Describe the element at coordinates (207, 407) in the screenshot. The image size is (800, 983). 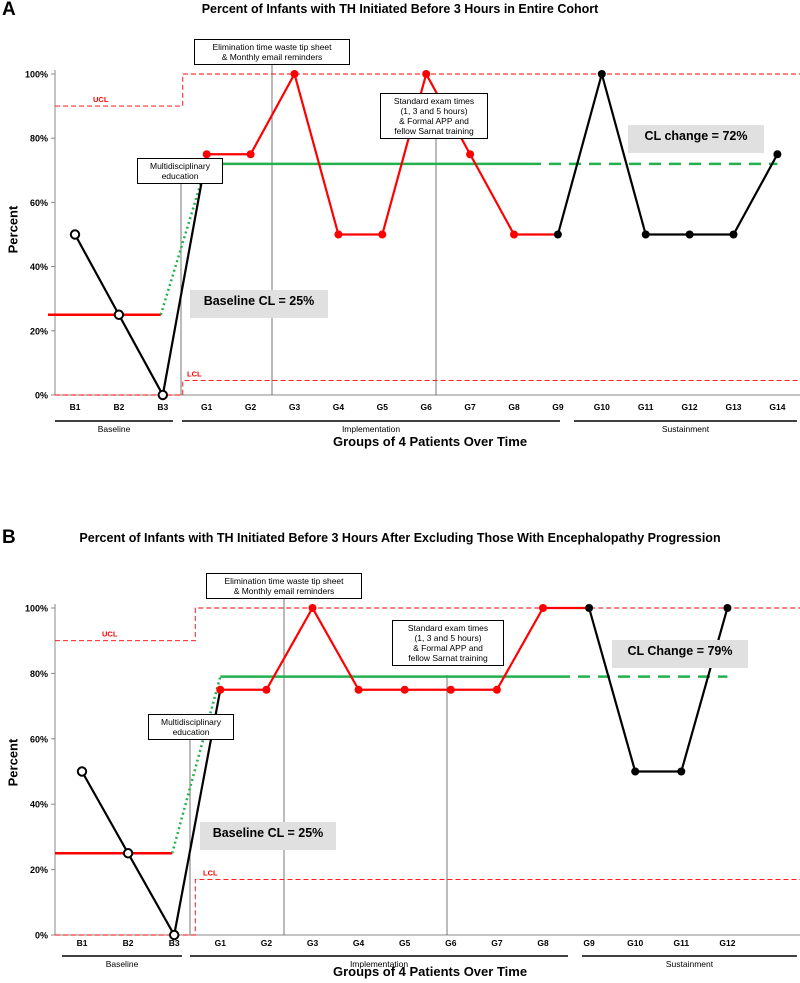
I see `x-tick-label: G1` at that location.